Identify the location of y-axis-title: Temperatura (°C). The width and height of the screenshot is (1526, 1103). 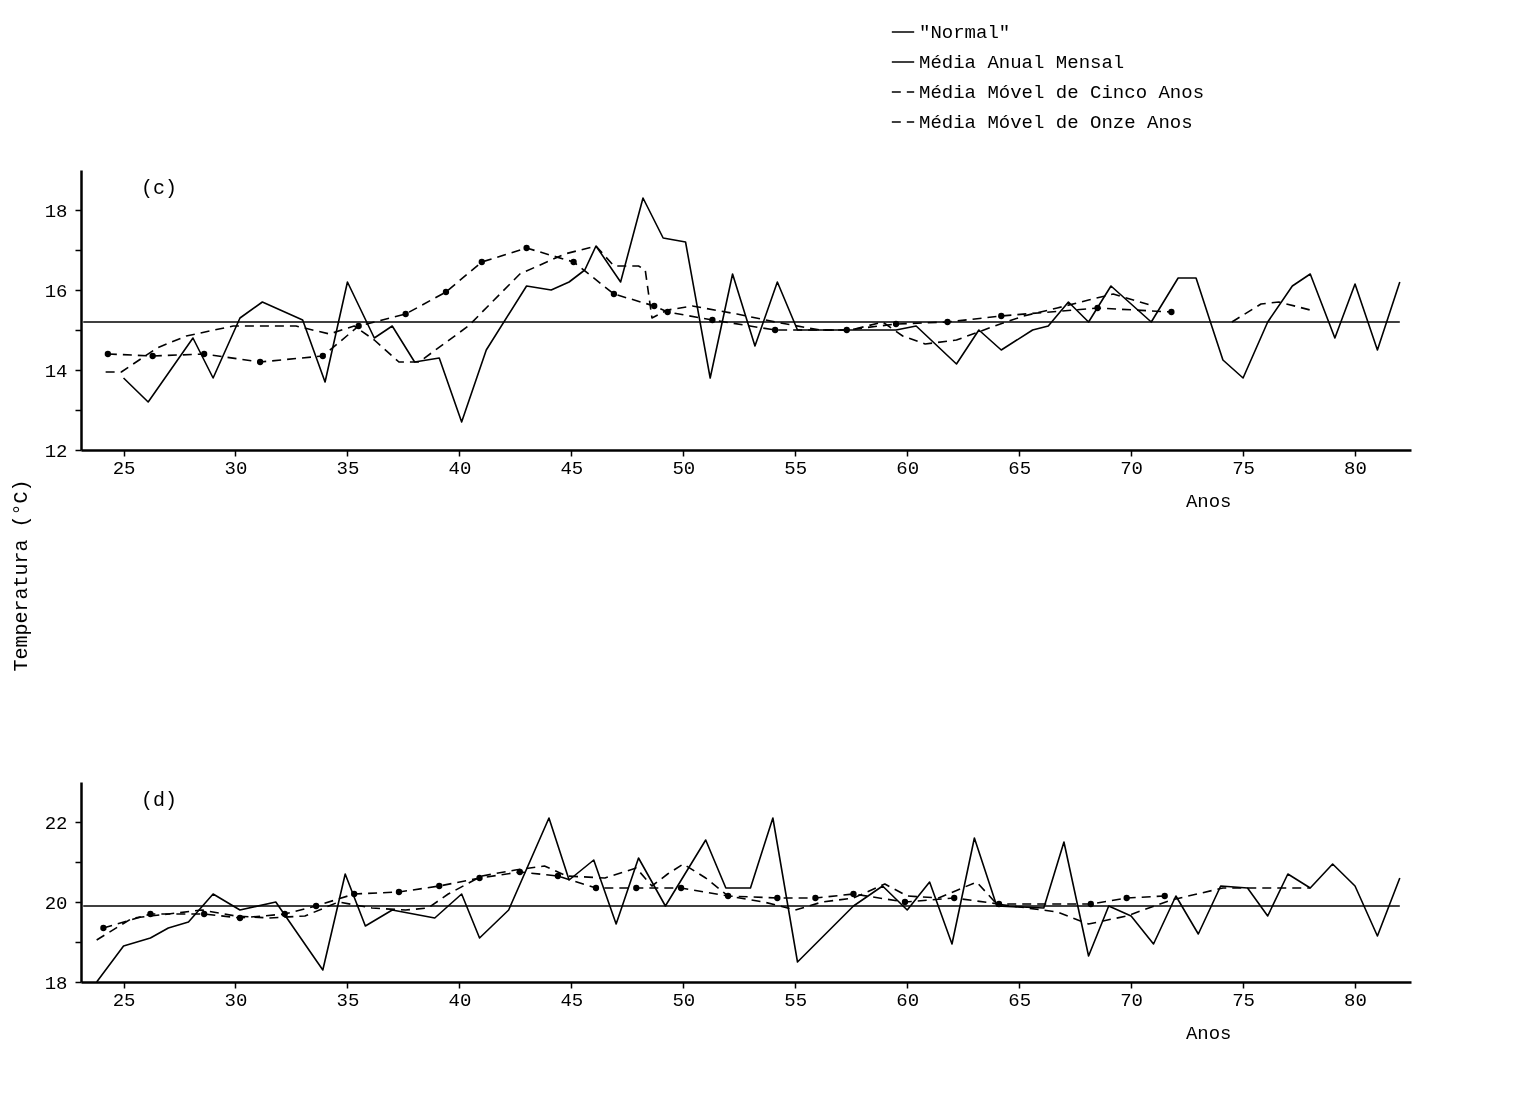
(21, 575).